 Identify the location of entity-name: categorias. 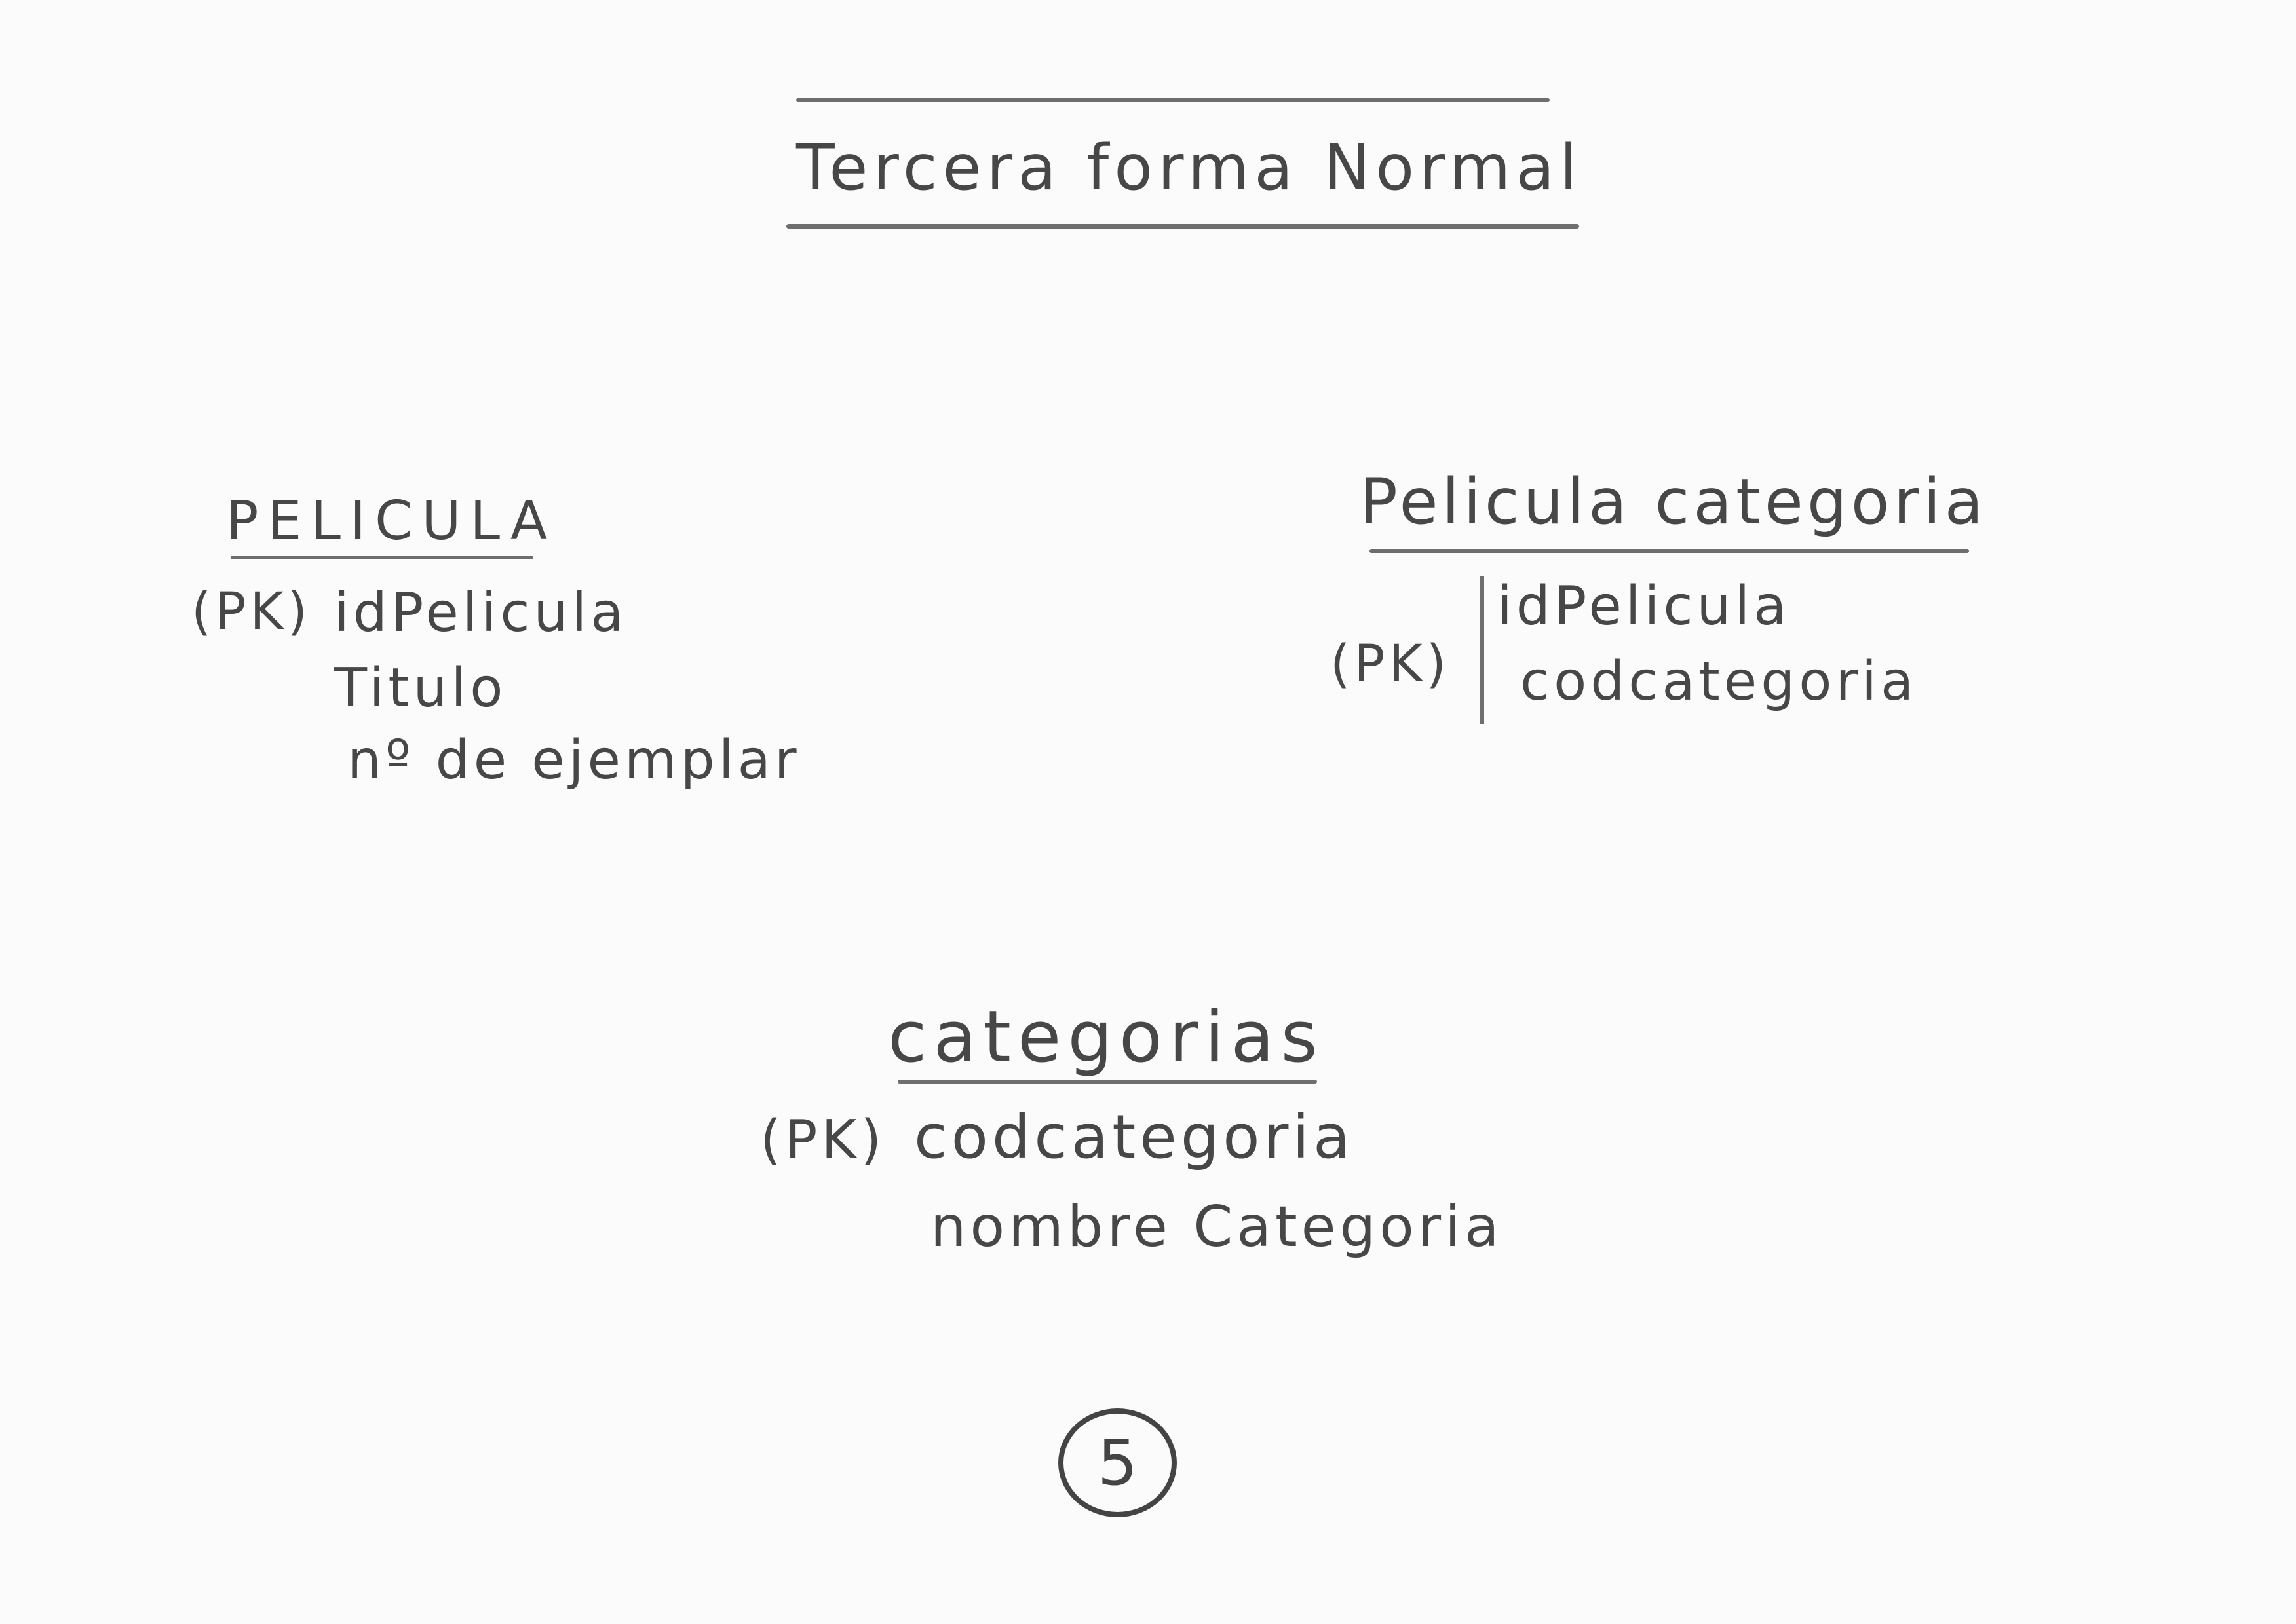
(1106, 1037).